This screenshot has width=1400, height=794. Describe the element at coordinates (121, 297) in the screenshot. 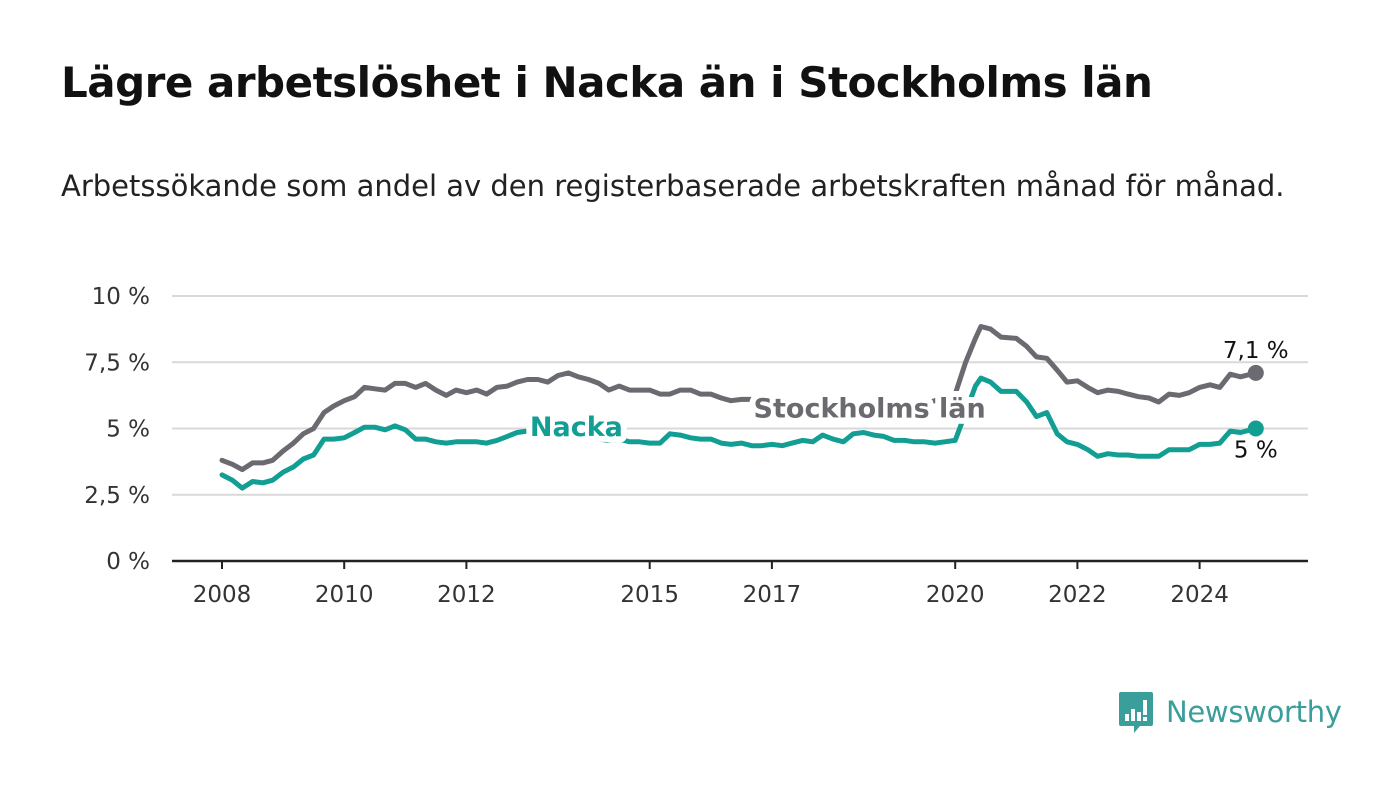

I see `y-tick-label: 10 %` at that location.